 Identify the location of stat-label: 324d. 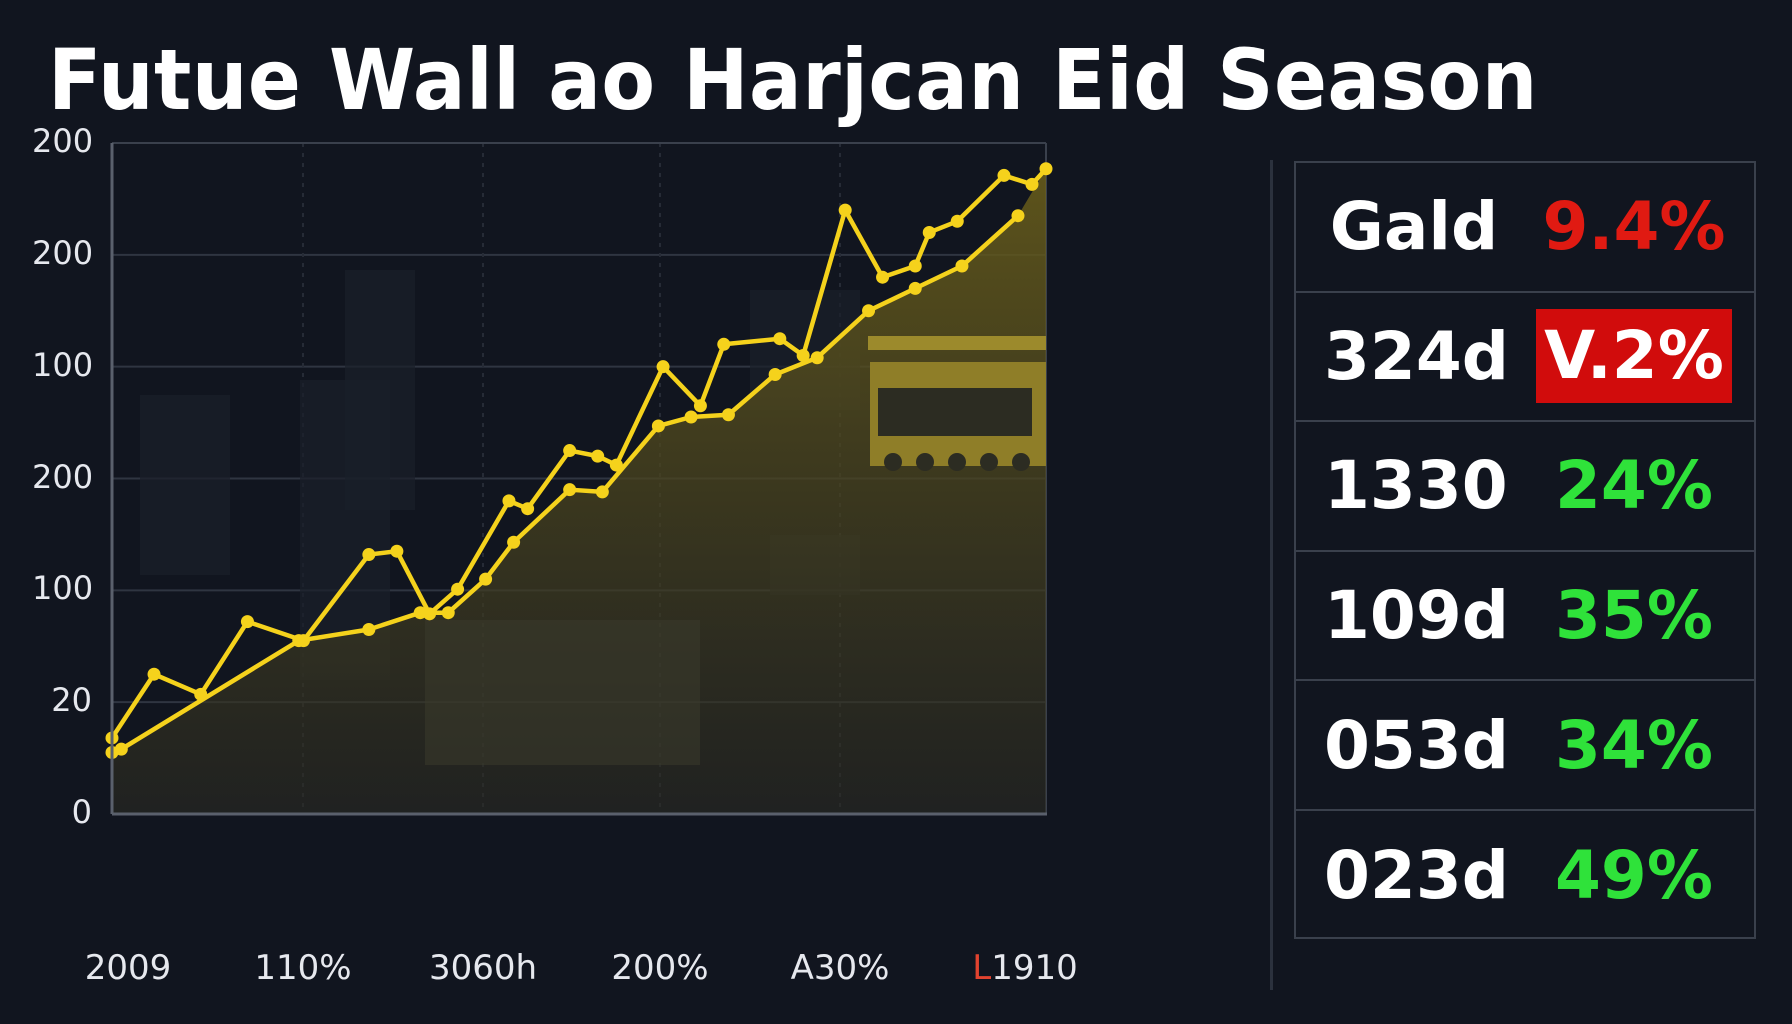
(1417, 356).